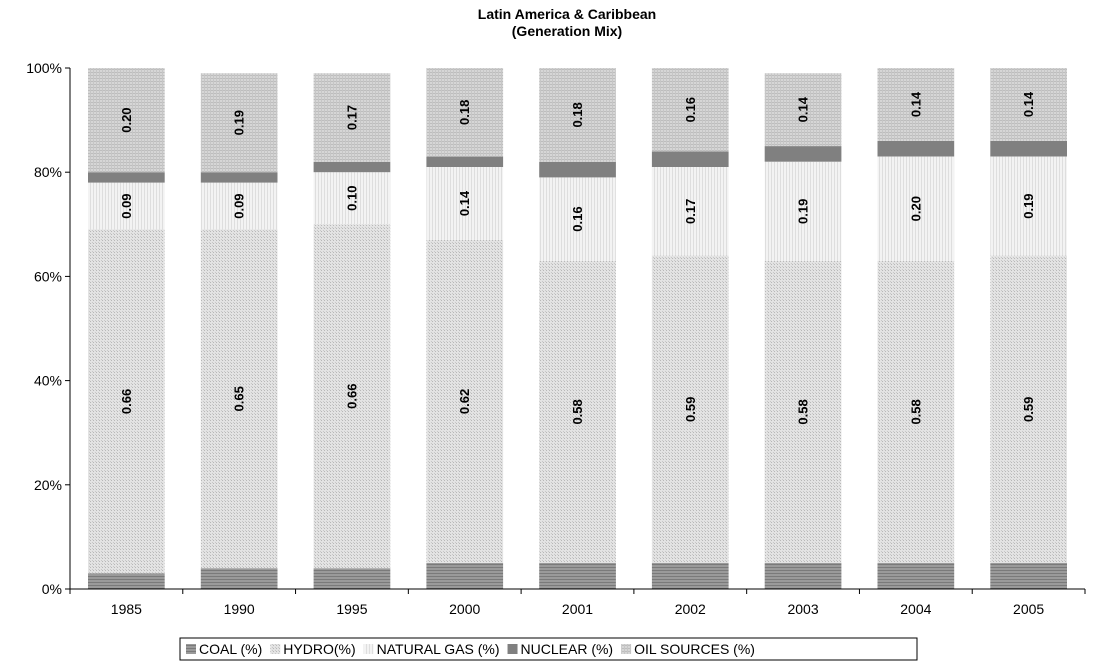 The height and width of the screenshot is (661, 1094). I want to click on y-tick-label-3: 60%, so click(48, 276).